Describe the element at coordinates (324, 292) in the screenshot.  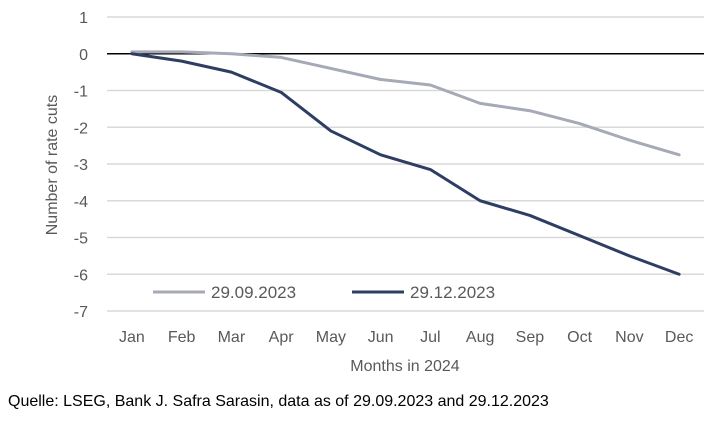
I see `legend: 29.09.2023 29.12.2023` at that location.